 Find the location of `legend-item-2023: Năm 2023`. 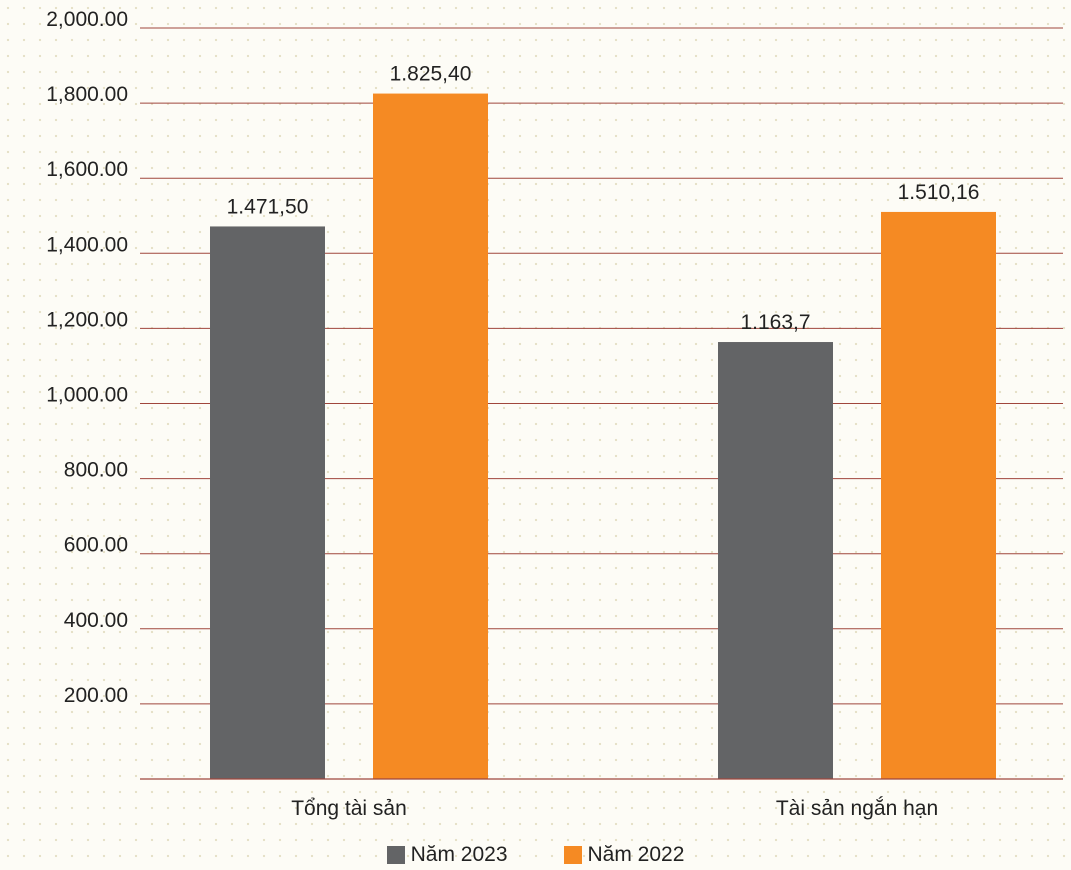

legend-item-2023: Năm 2023 is located at coordinates (447, 855).